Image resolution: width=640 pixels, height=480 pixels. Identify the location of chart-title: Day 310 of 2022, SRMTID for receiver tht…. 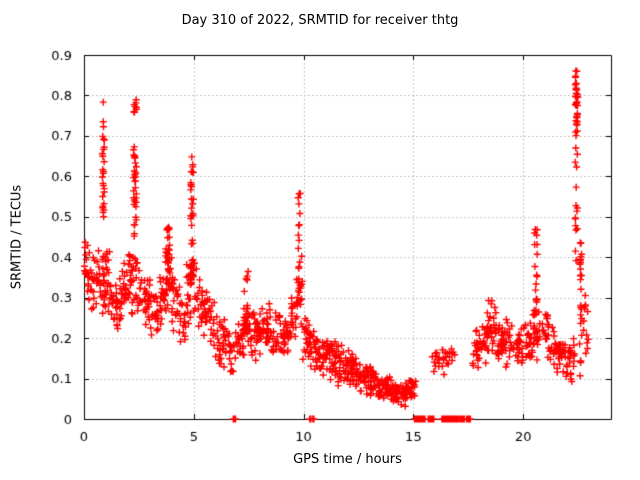
(320, 20).